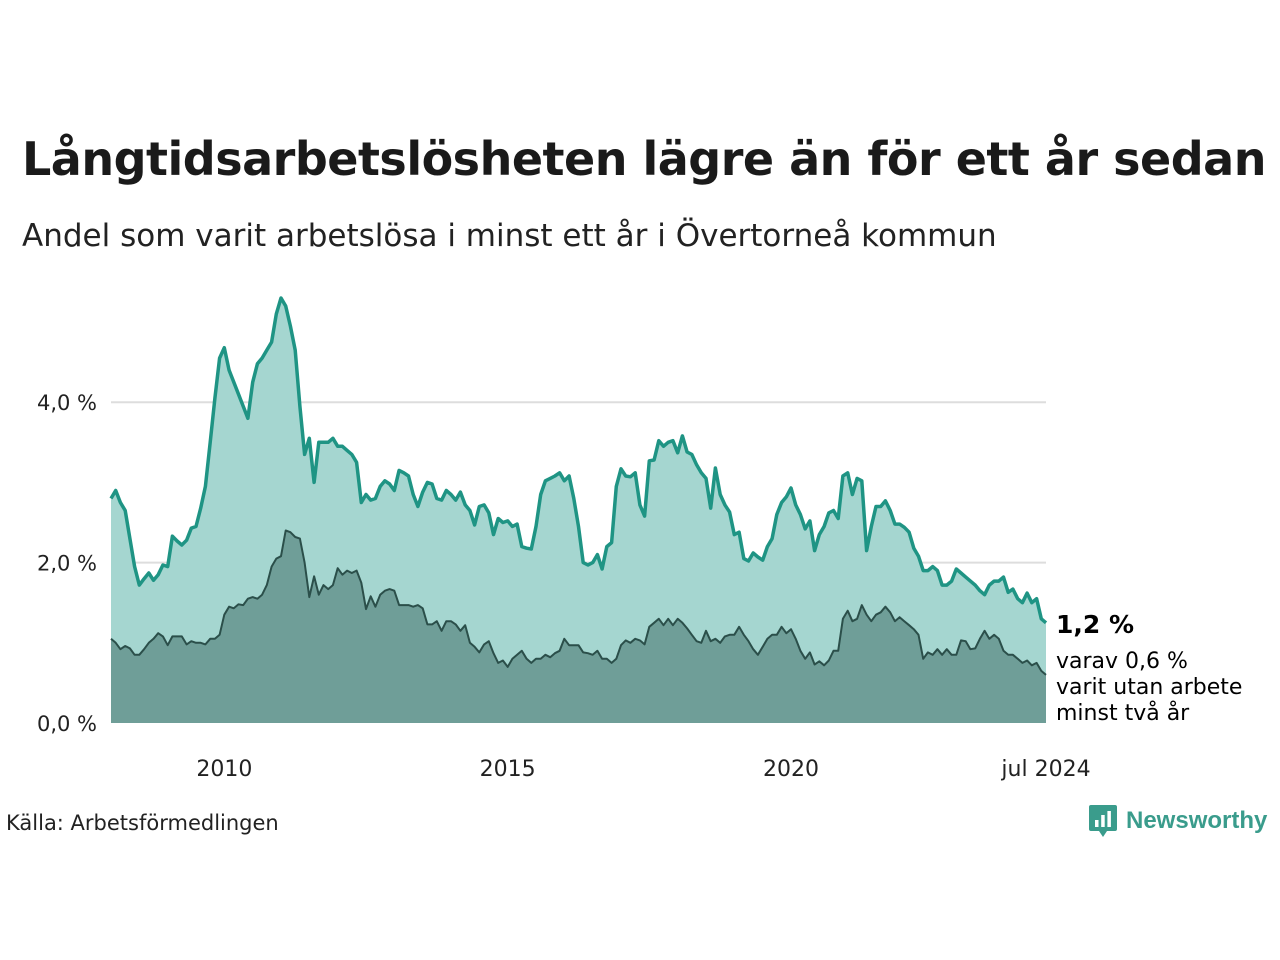 Image resolution: width=1280 pixels, height=960 pixels. I want to click on y-tick-label-0: 0,0 %, so click(67, 724).